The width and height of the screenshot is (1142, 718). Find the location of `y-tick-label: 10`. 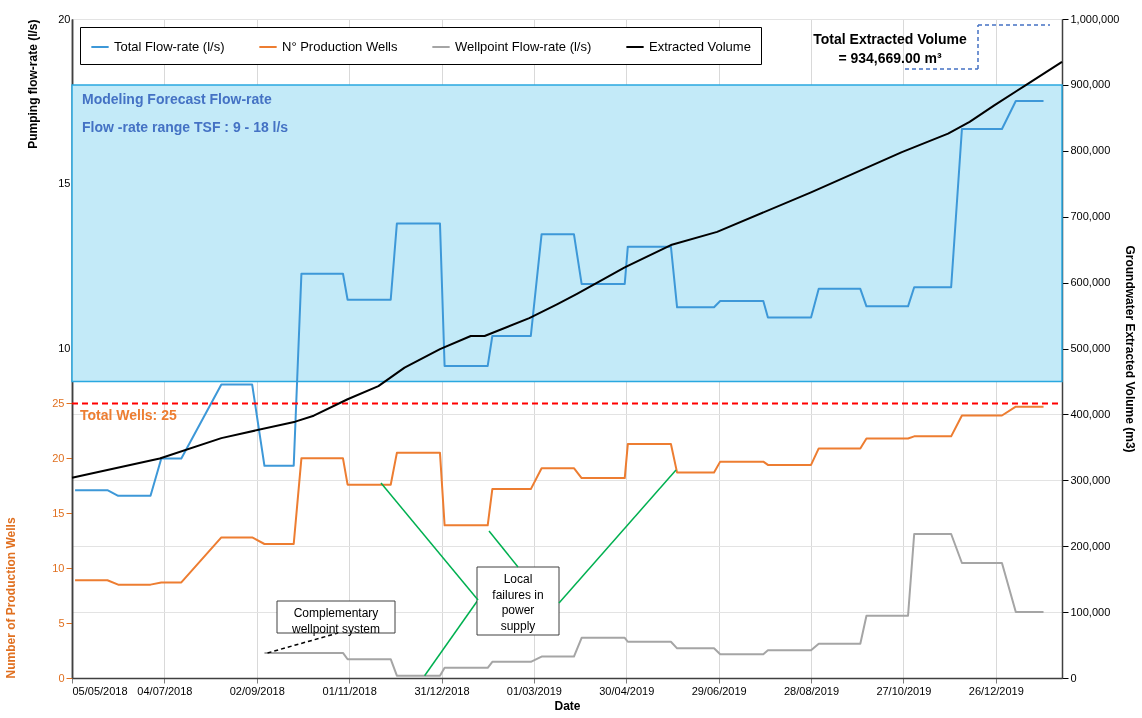

y-tick-label: 10 is located at coordinates (64, 348).